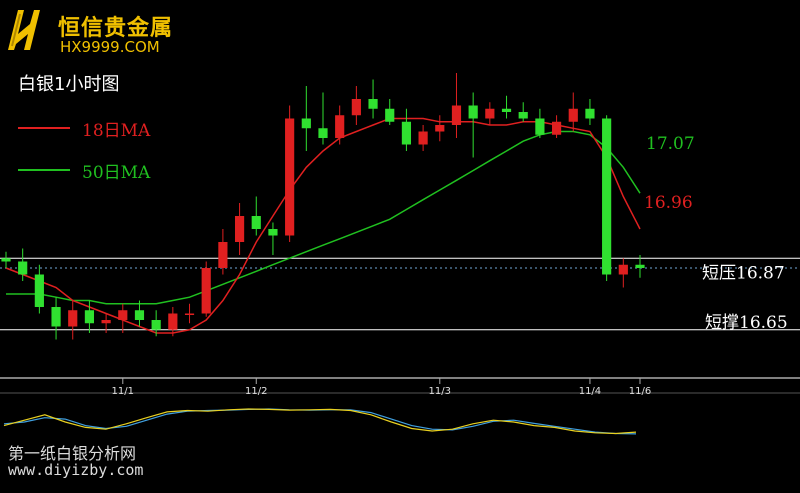 The image size is (800, 493). What do you see at coordinates (590, 391) in the screenshot?
I see `x-tick-label: 11/4` at bounding box center [590, 391].